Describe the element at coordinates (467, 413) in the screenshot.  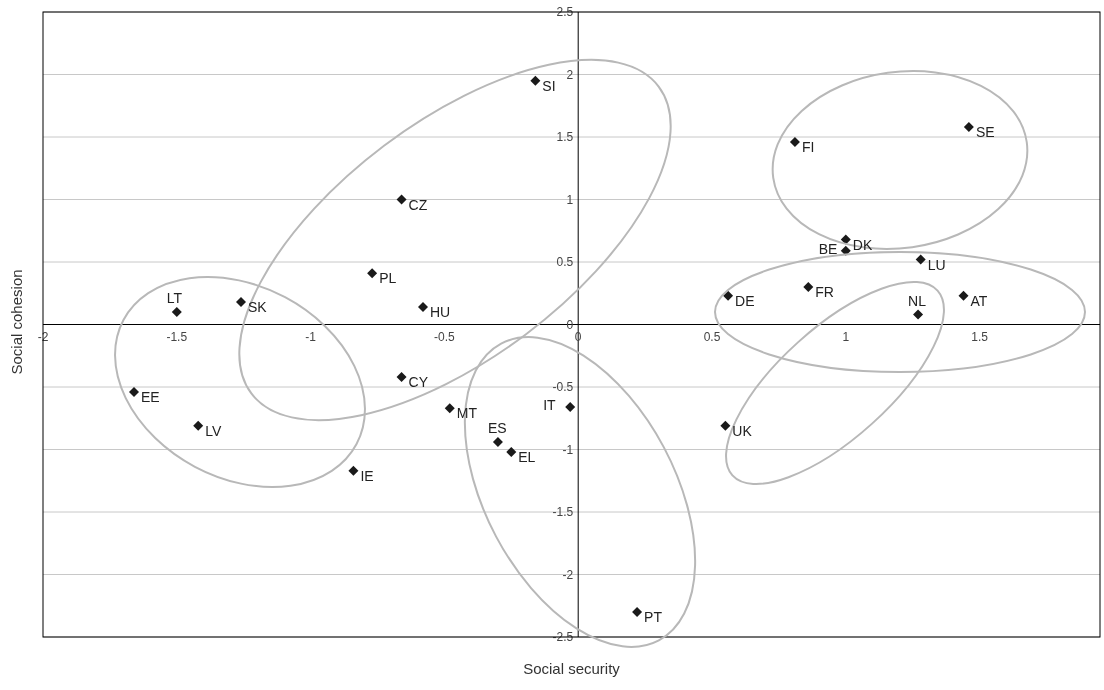
I see `annotation: MT` at that location.